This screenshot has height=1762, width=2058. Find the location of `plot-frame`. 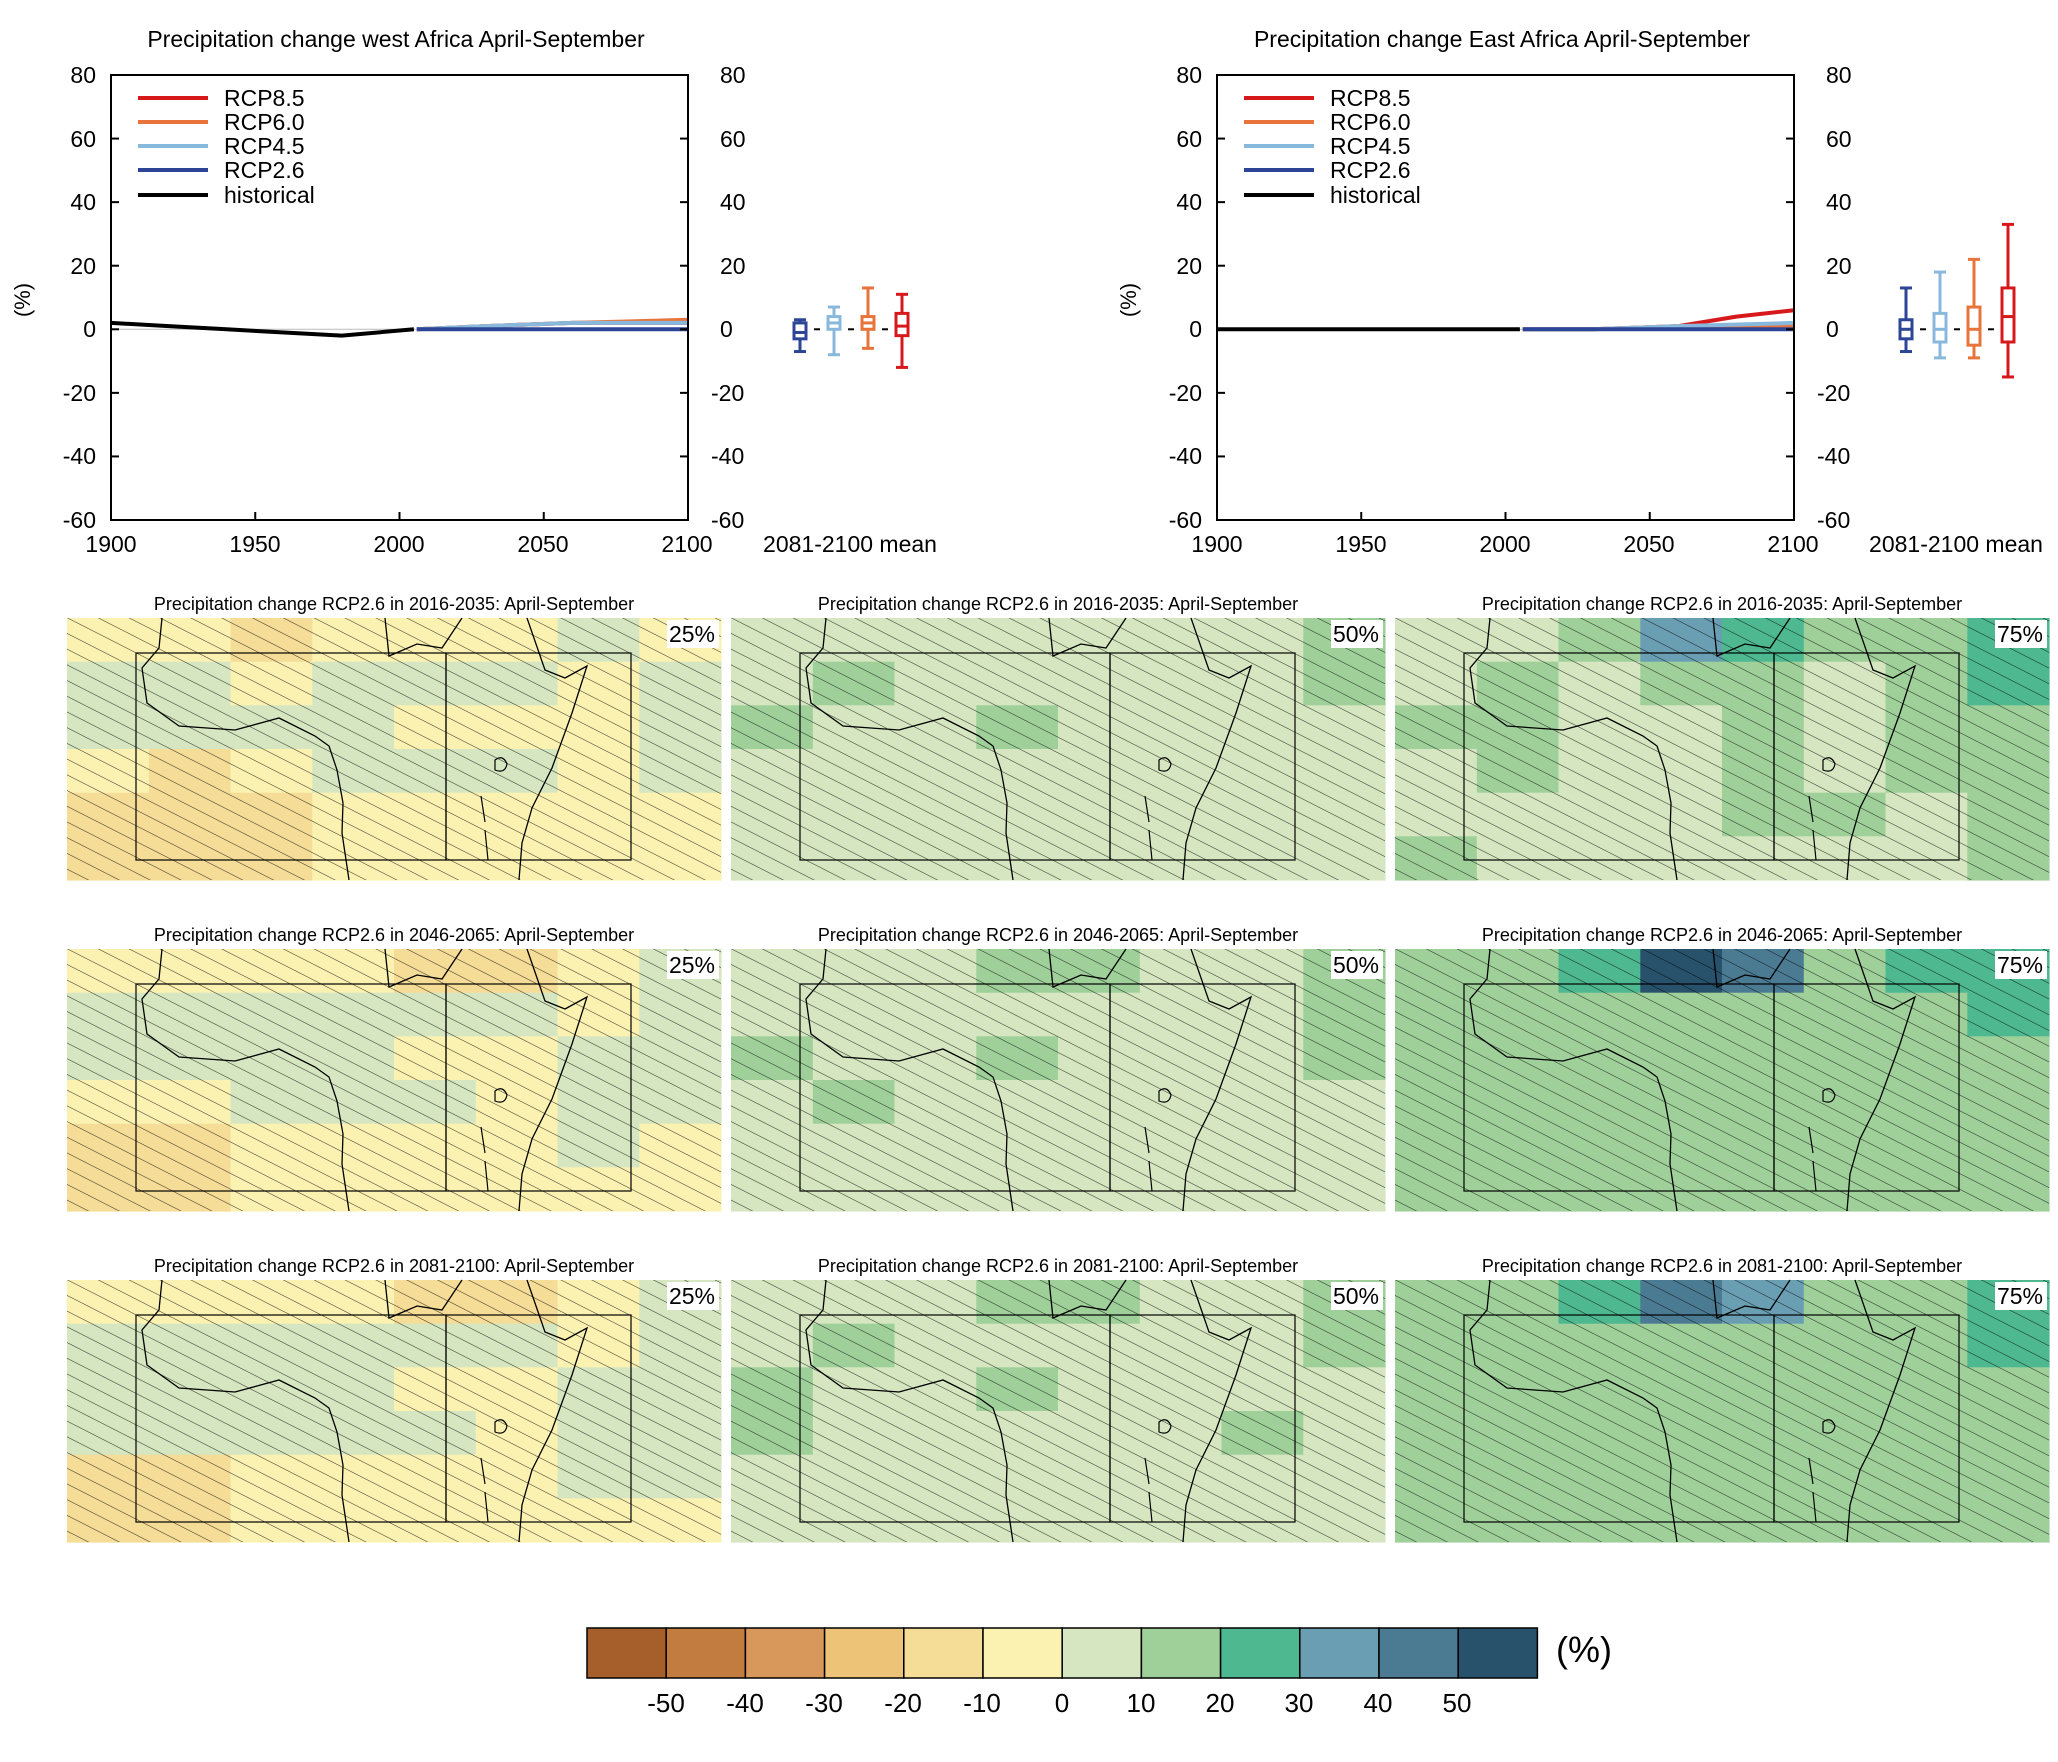

plot-frame is located at coordinates (399, 297).